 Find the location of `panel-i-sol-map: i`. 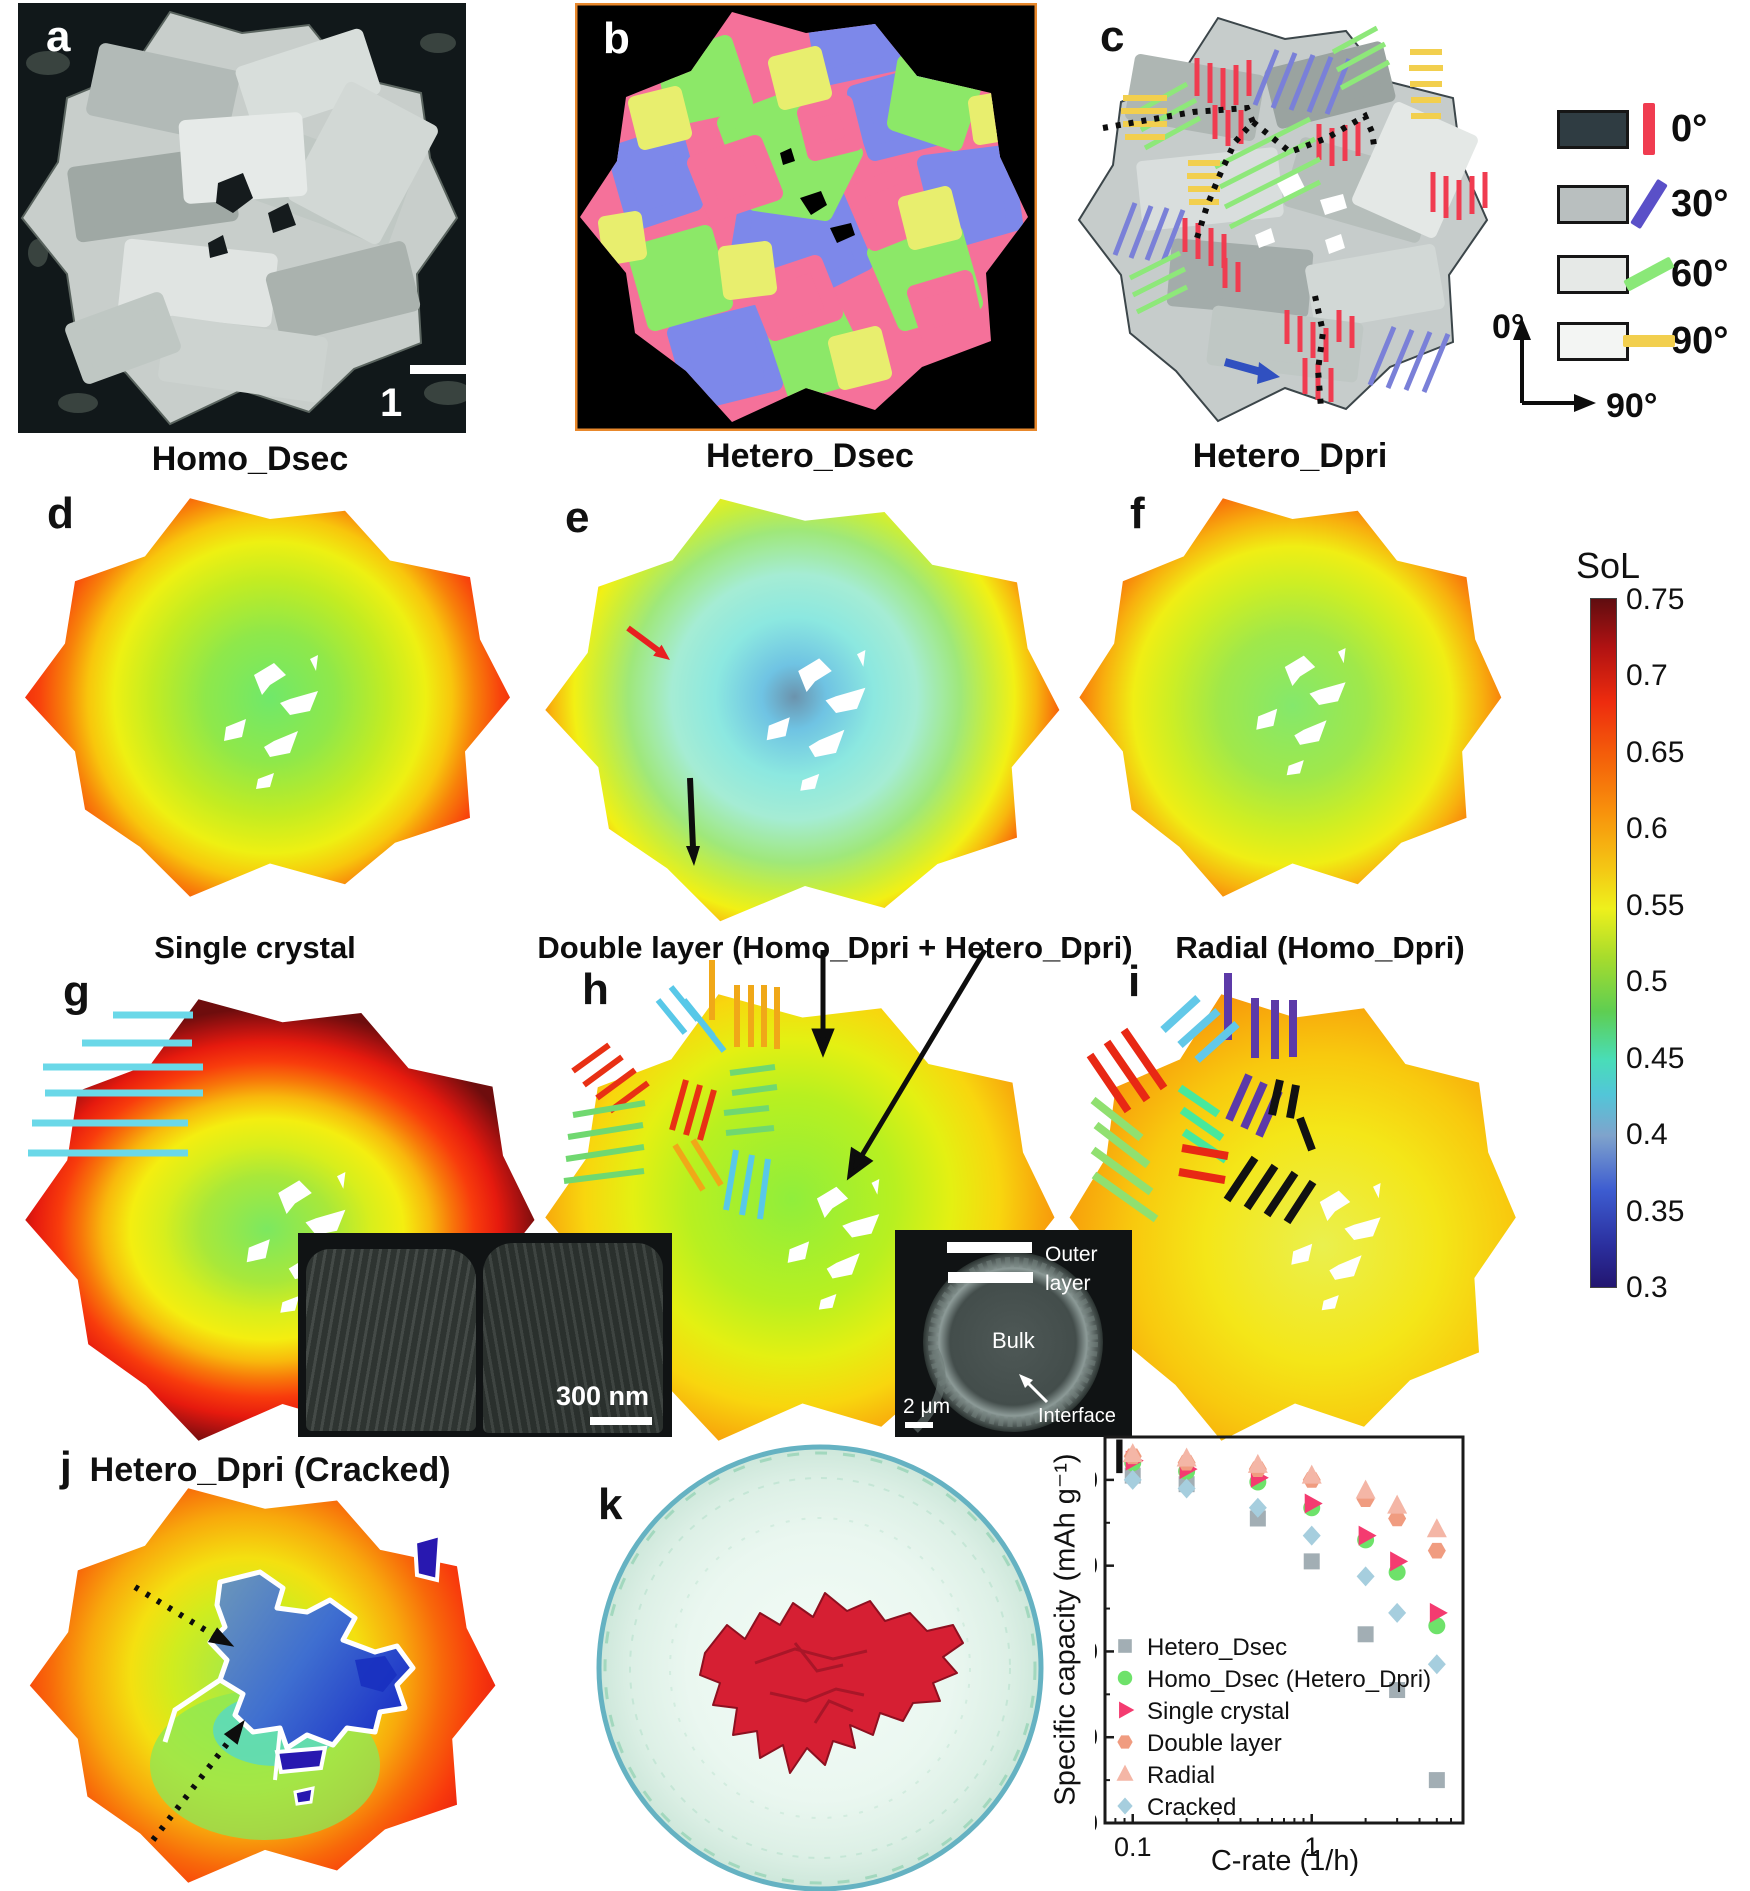

panel-i-sol-map: i is located at coordinates (1295, 1200).